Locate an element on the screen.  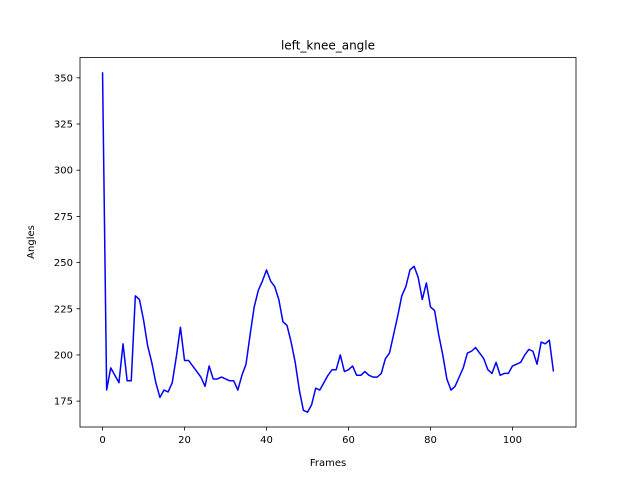
y-tick-label: 225 is located at coordinates (63, 309).